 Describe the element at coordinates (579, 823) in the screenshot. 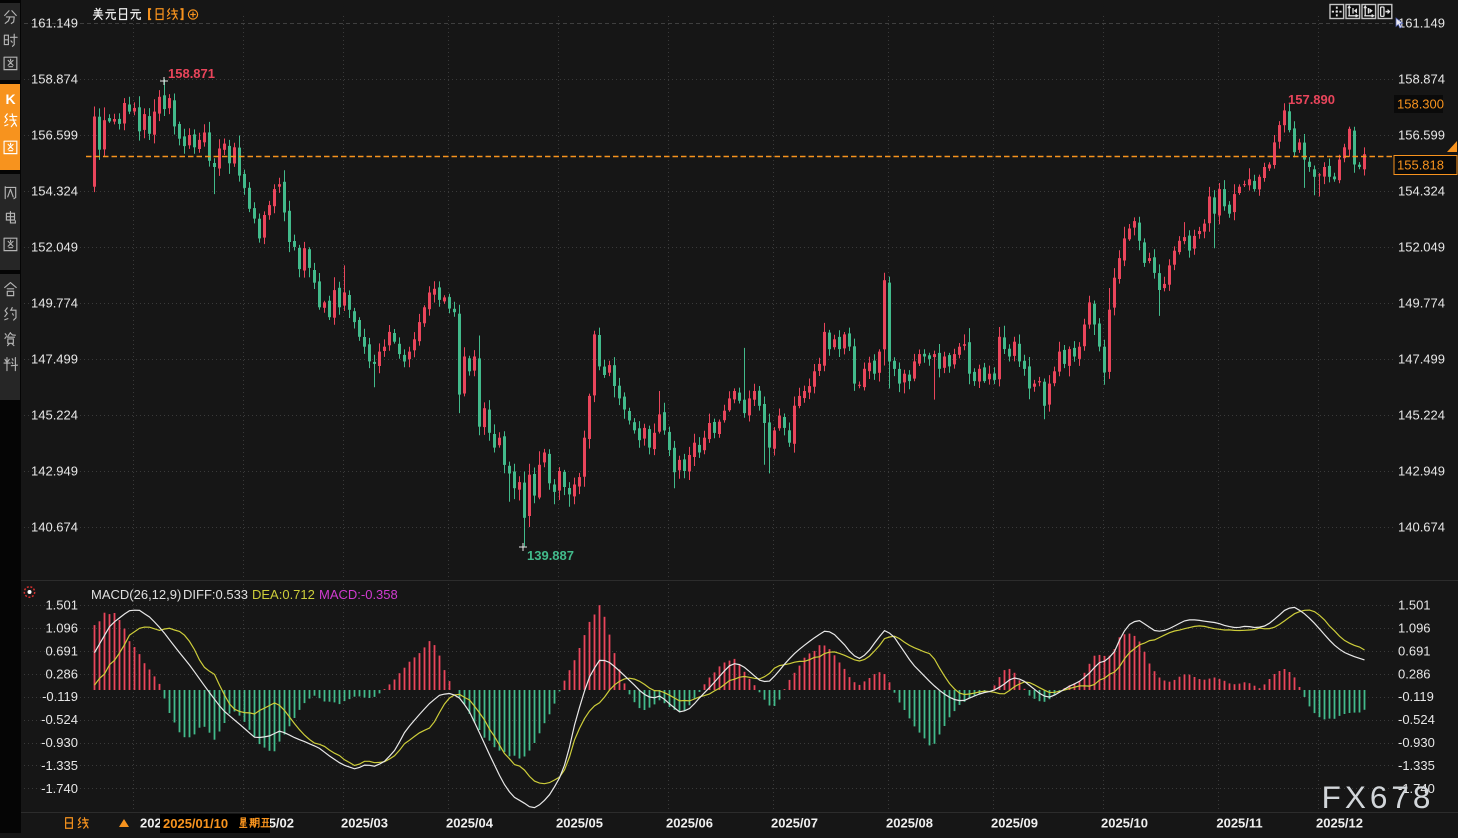

I see `svg-text: 2025/05` at that location.